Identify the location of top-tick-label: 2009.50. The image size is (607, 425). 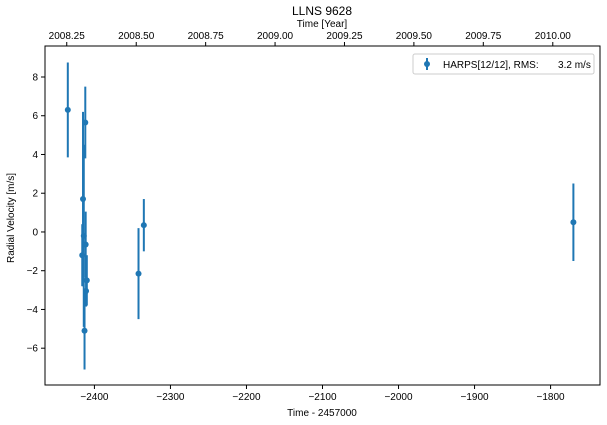
(414, 36).